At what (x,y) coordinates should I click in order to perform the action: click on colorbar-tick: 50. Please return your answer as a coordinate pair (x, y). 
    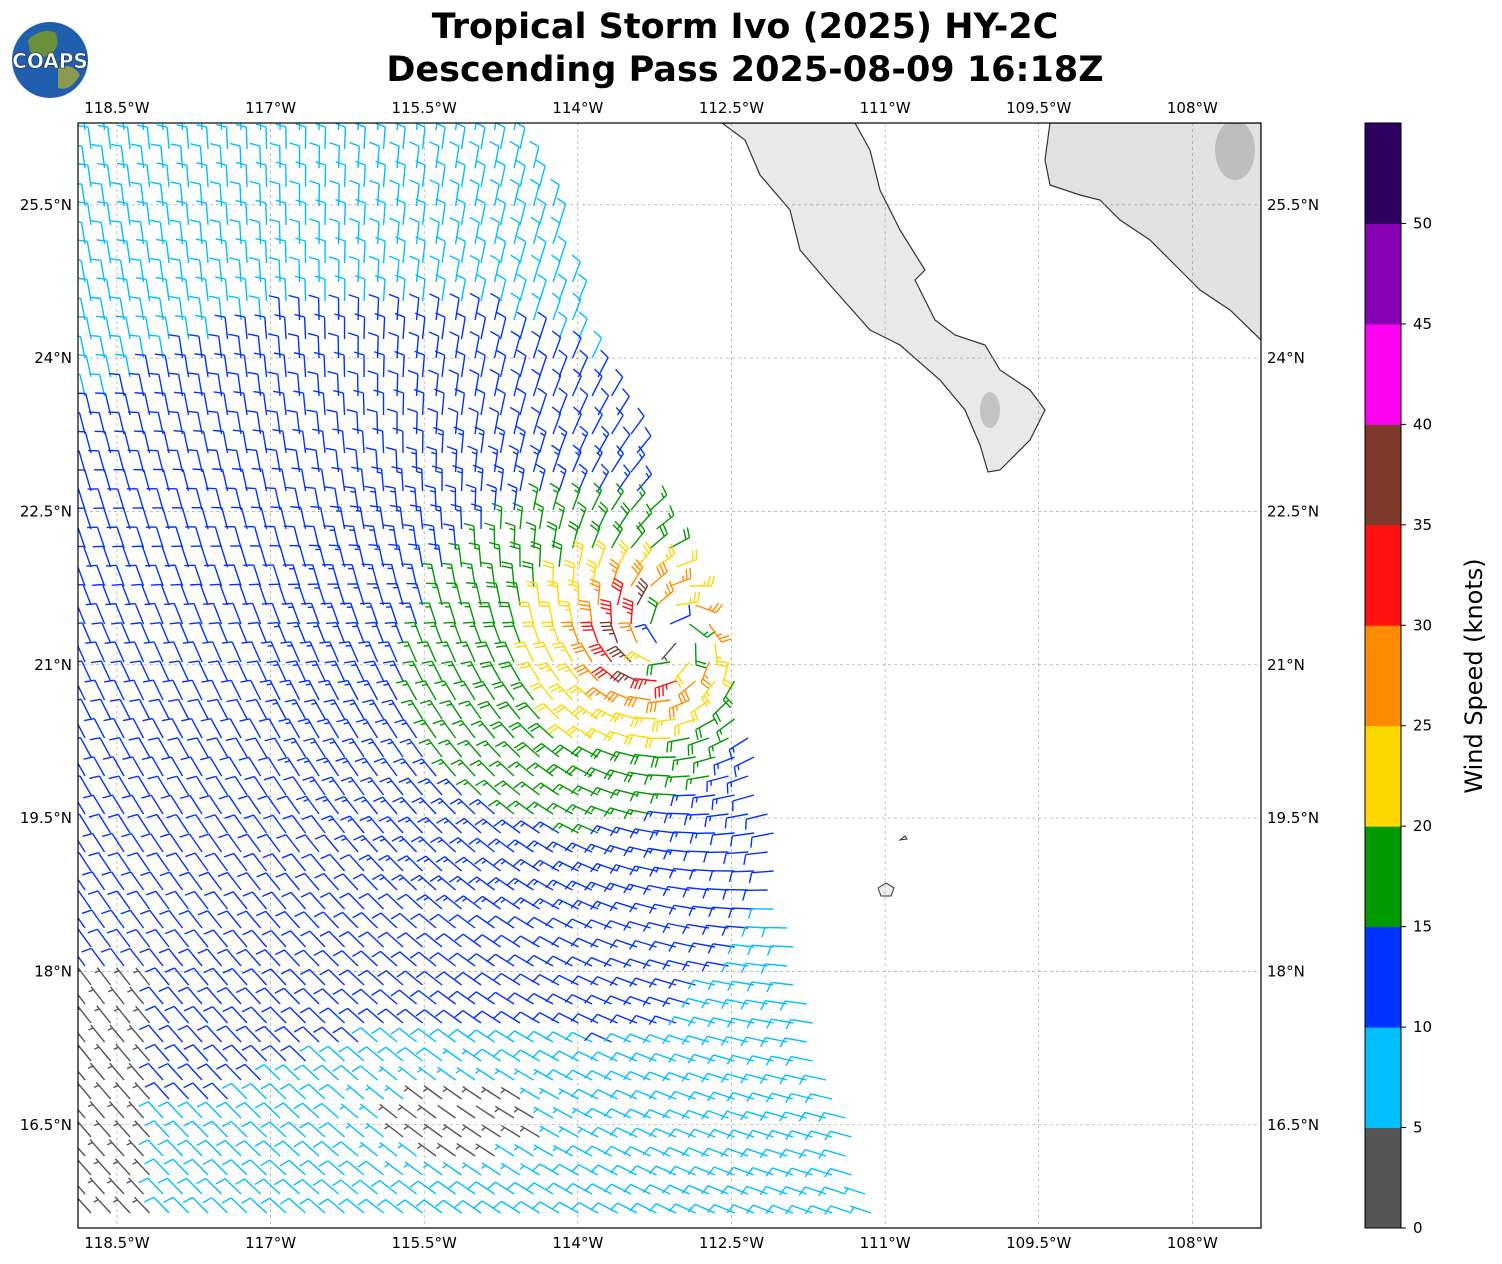
    Looking at the image, I should click on (1422, 223).